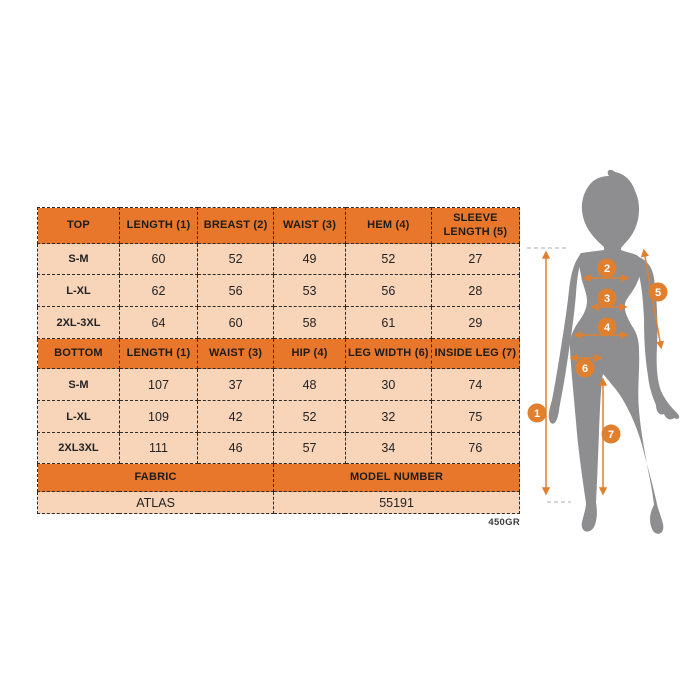  What do you see at coordinates (158, 290) in the screenshot?
I see `measurement-value: 62` at bounding box center [158, 290].